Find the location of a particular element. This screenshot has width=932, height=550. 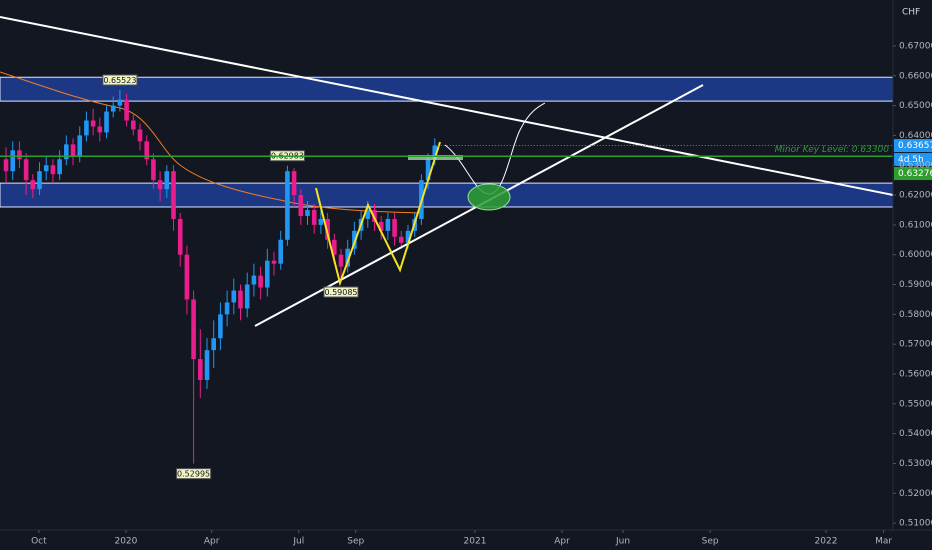

price-marker: 0.65523 is located at coordinates (119, 80).